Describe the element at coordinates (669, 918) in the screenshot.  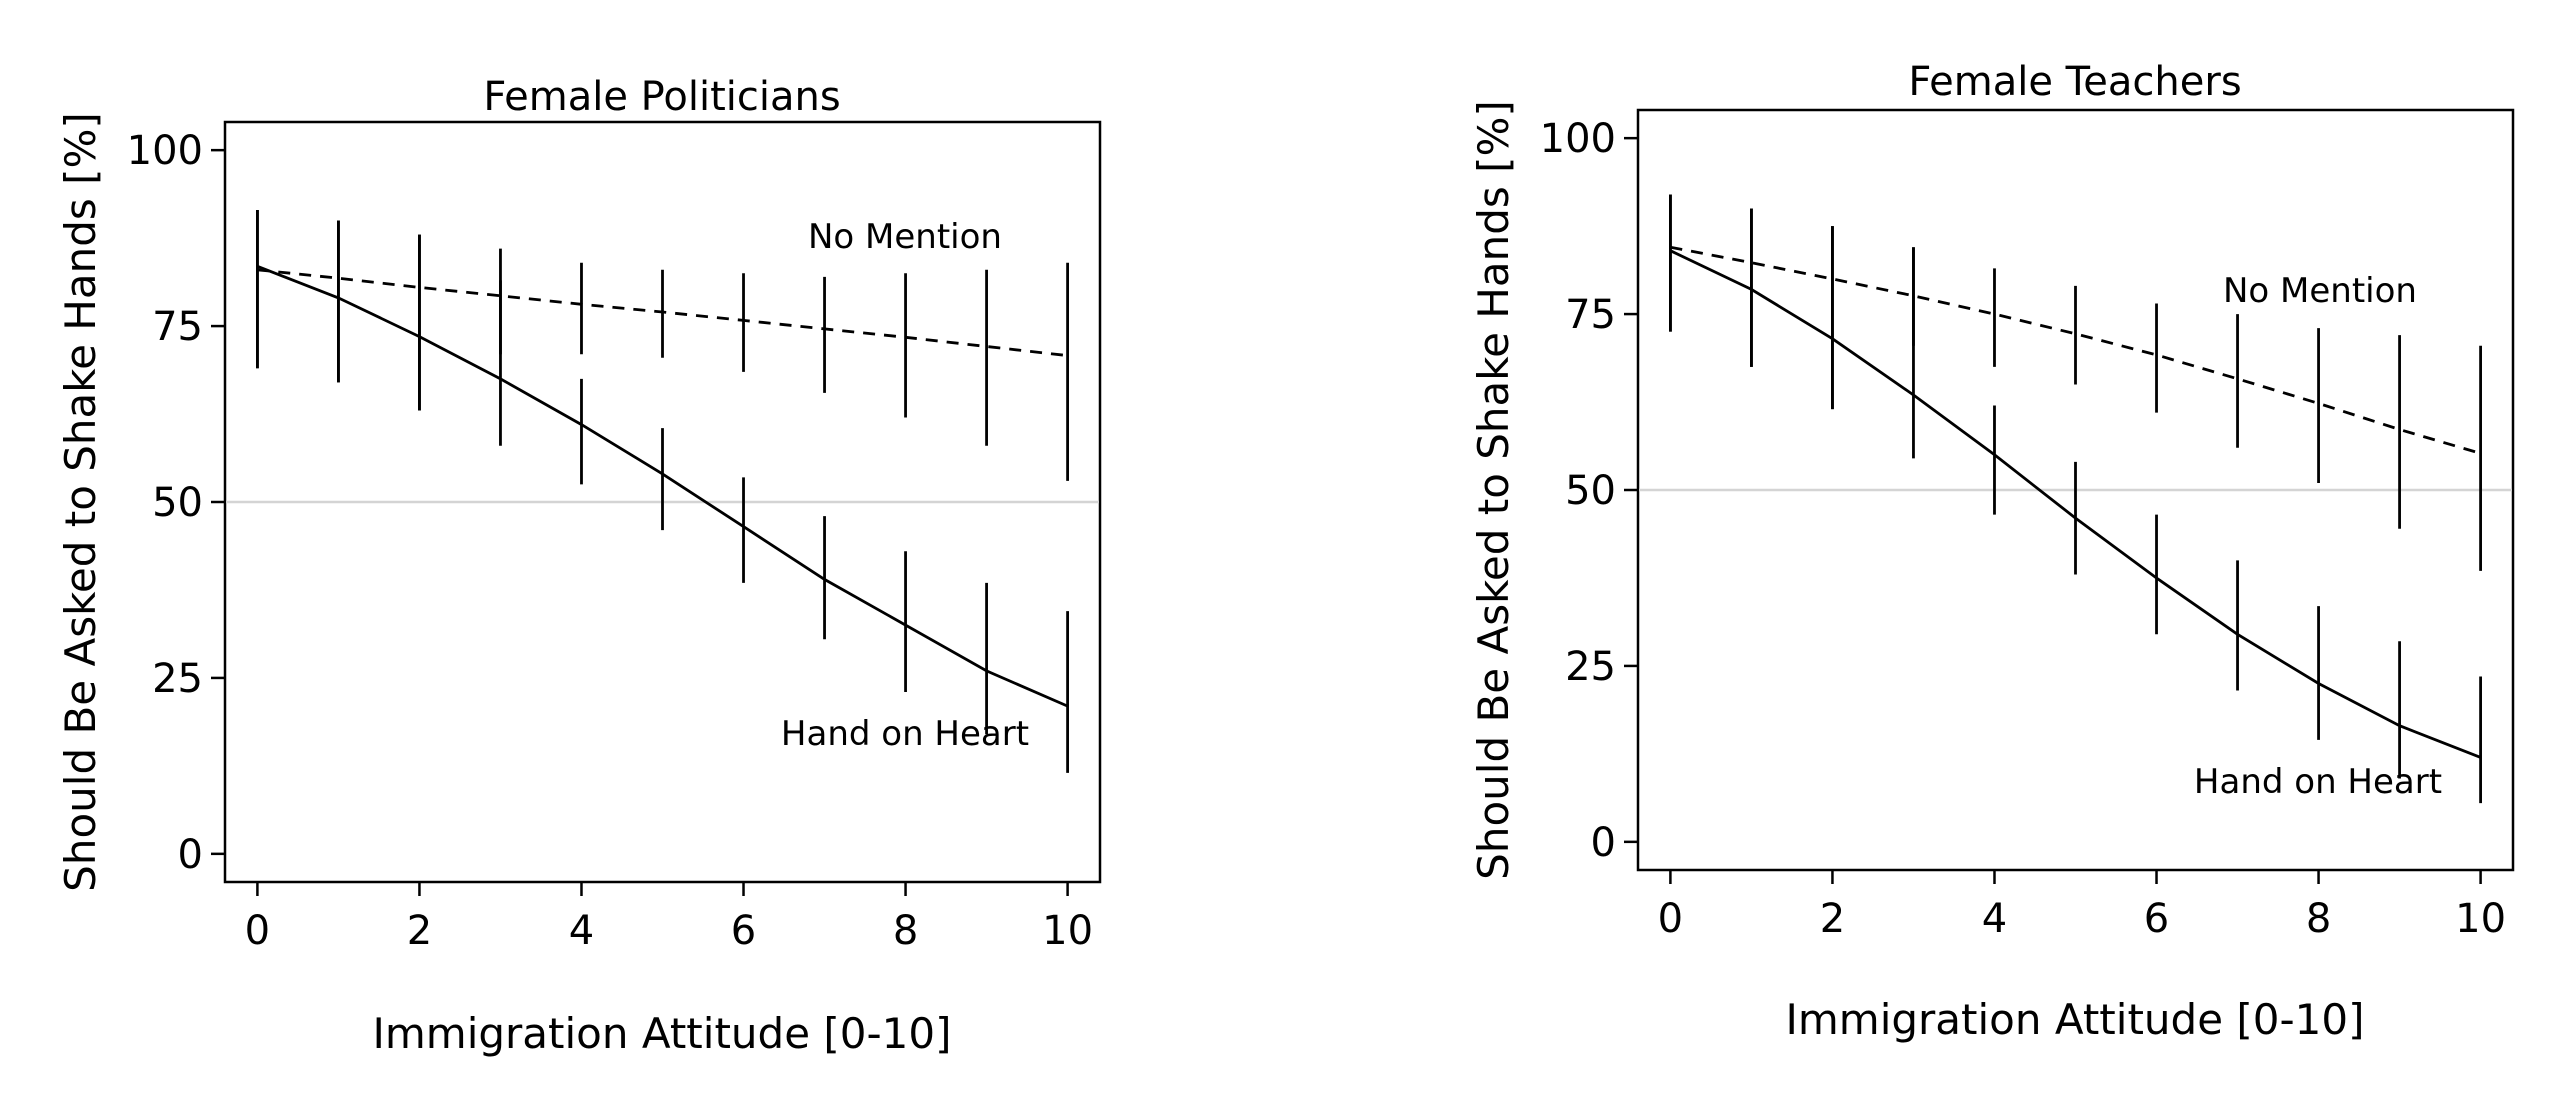
I see `panel-1-x-axis: 0 2 4 6 8 10` at that location.